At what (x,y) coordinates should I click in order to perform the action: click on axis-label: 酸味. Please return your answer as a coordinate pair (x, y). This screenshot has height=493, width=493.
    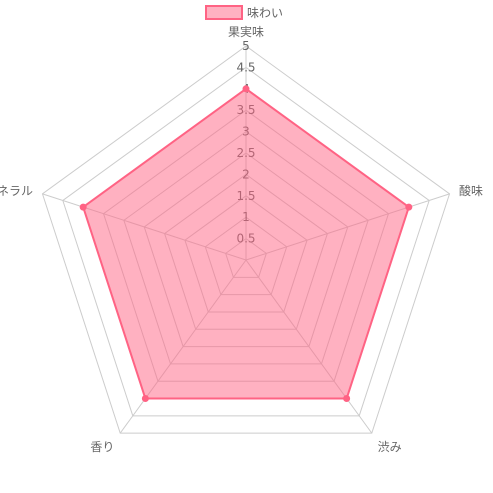
    Looking at the image, I should click on (471, 190).